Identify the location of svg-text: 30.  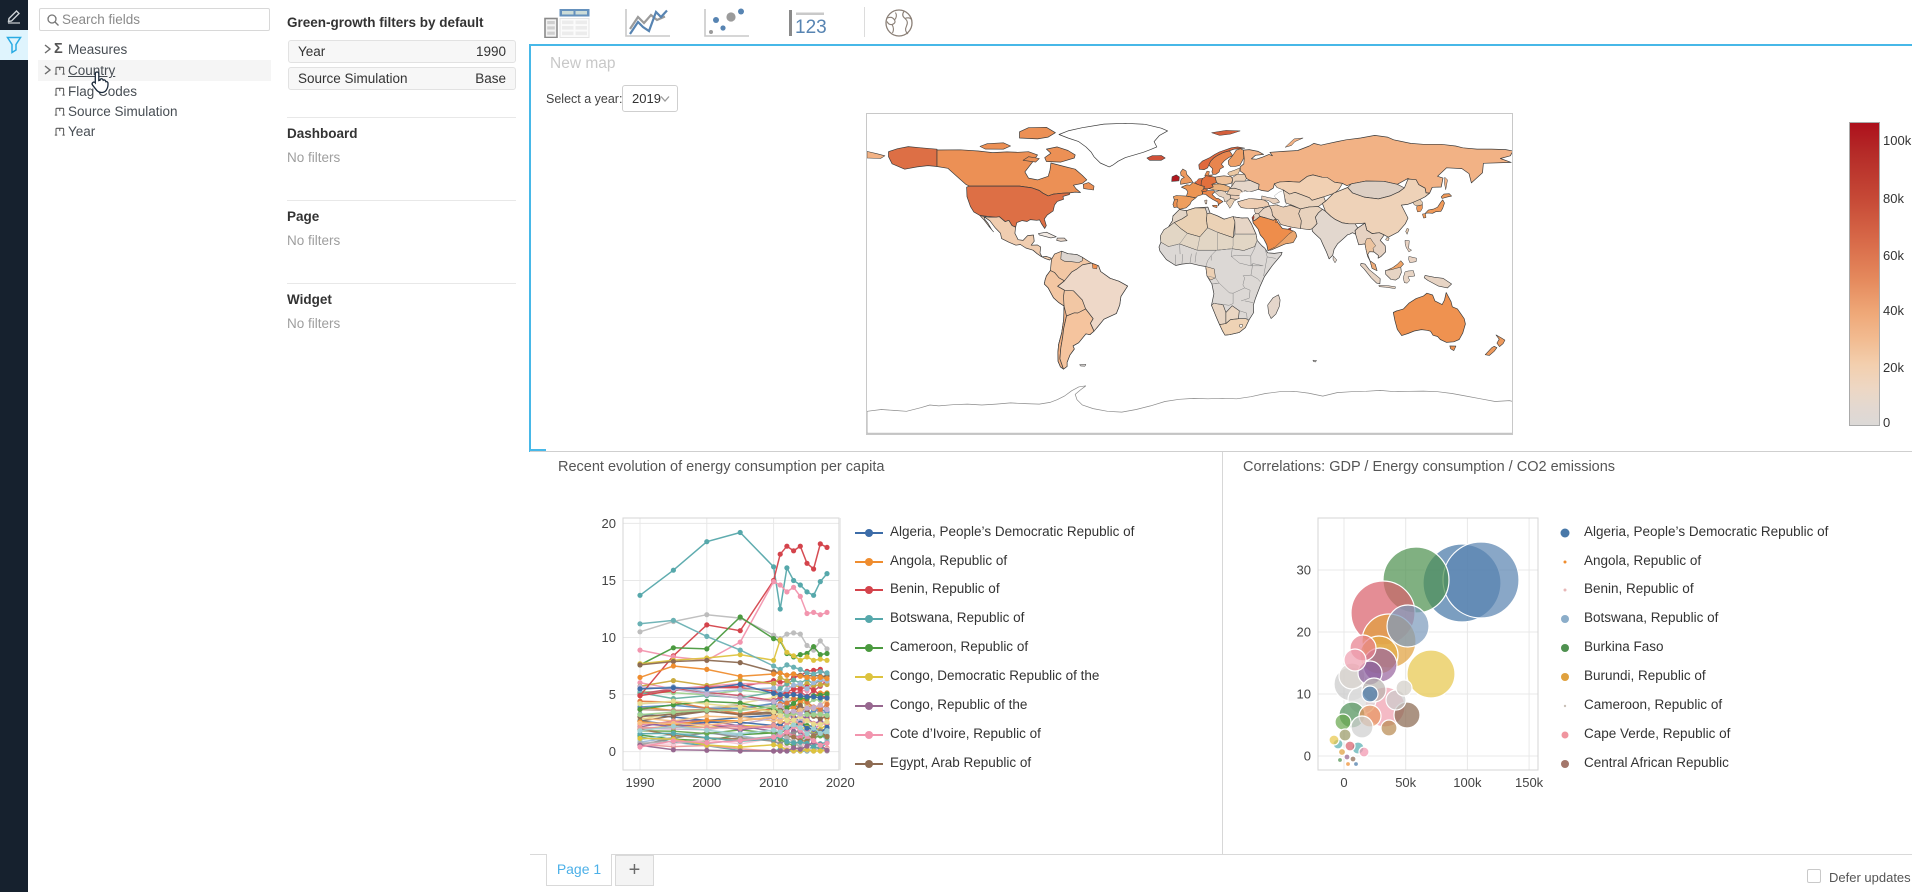
(1304, 570).